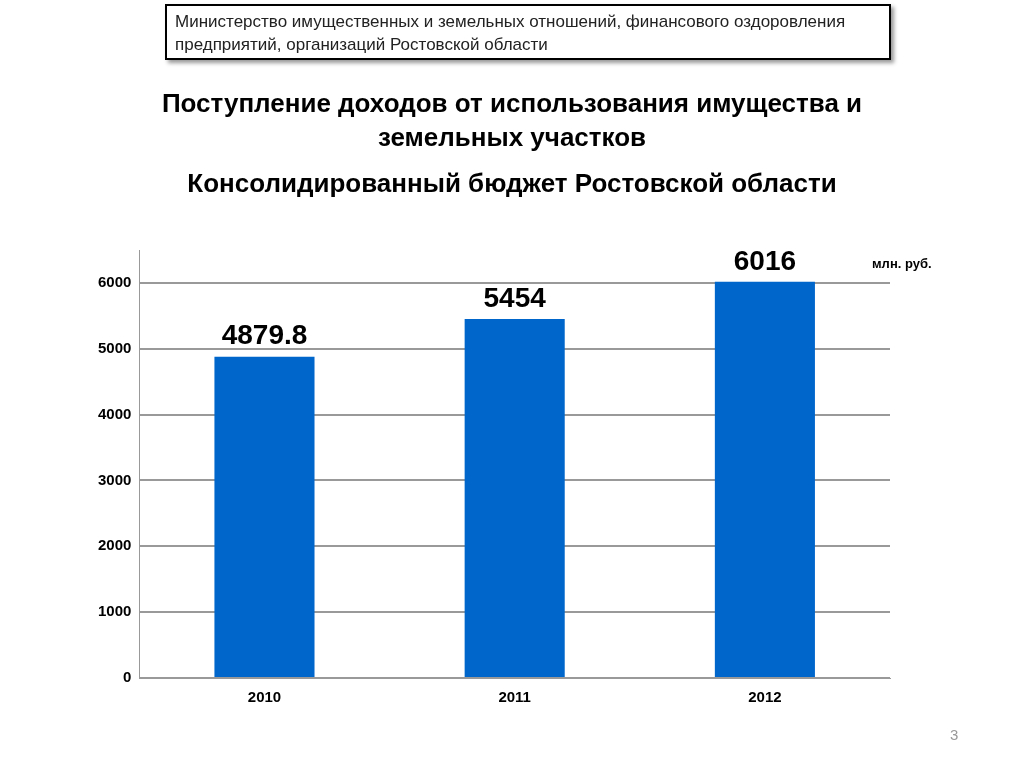 Image resolution: width=1024 pixels, height=768 pixels. What do you see at coordinates (114, 282) in the screenshot?
I see `y-tick-label: 6000` at bounding box center [114, 282].